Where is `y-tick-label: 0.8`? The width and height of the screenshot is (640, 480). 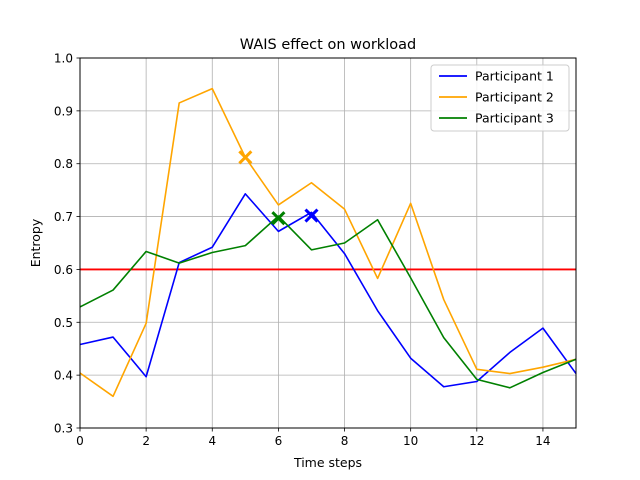 y-tick-label: 0.8 is located at coordinates (63, 164).